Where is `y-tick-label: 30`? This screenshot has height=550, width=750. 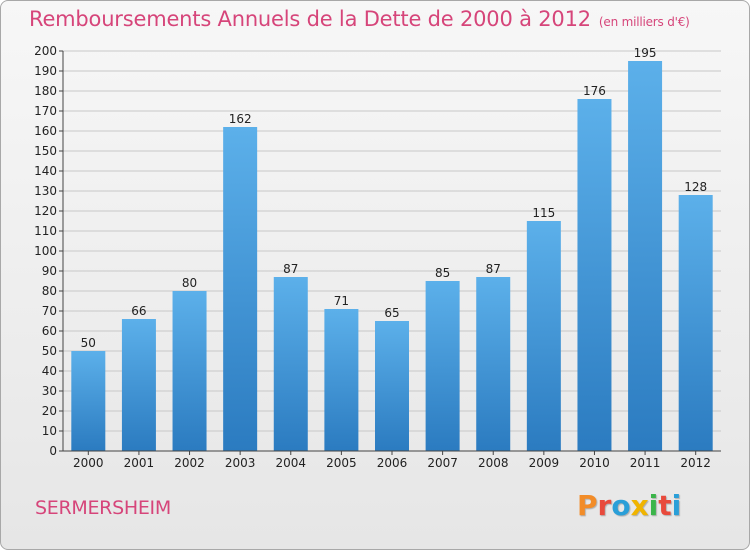
y-tick-label: 30 is located at coordinates (49, 391).